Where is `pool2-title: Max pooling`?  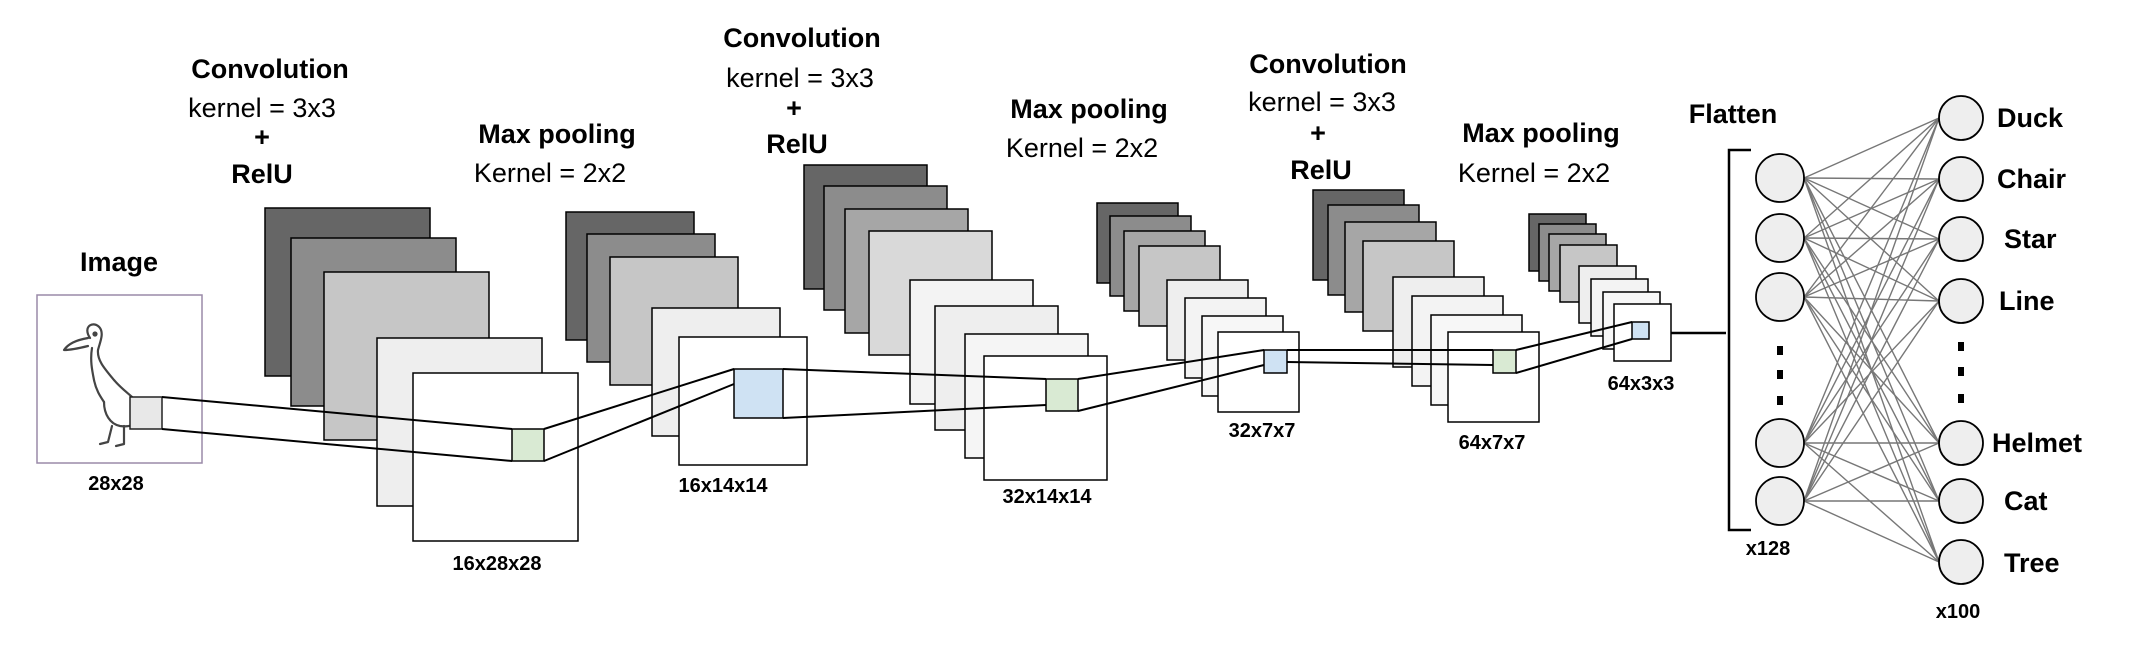 pool2-title: Max pooling is located at coordinates (1089, 109).